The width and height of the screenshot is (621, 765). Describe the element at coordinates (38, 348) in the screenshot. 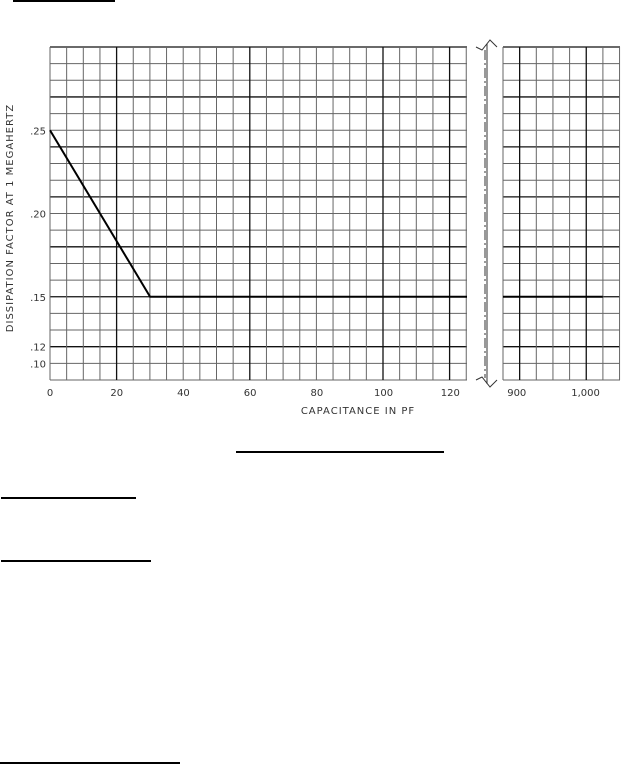

I see `y-tick-label: .12` at that location.